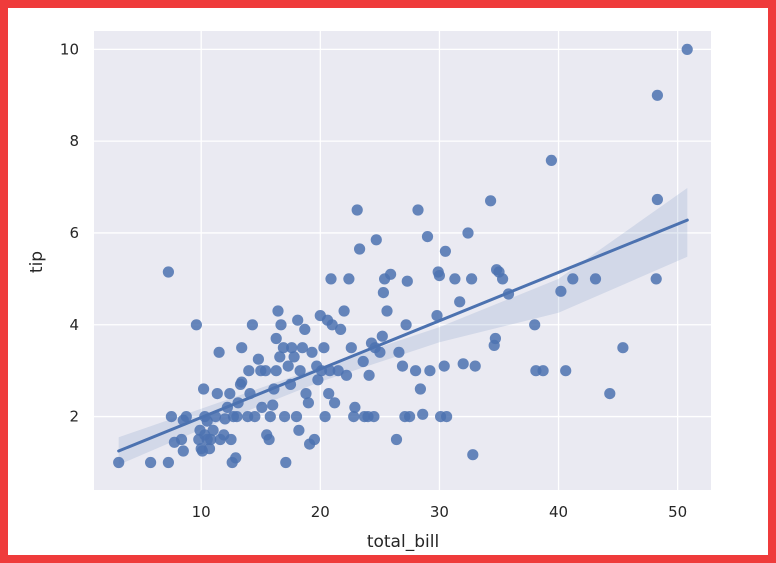 The height and width of the screenshot is (563, 776). I want to click on y-tick-labels: 2 4 6 8 10, so click(69, 232).